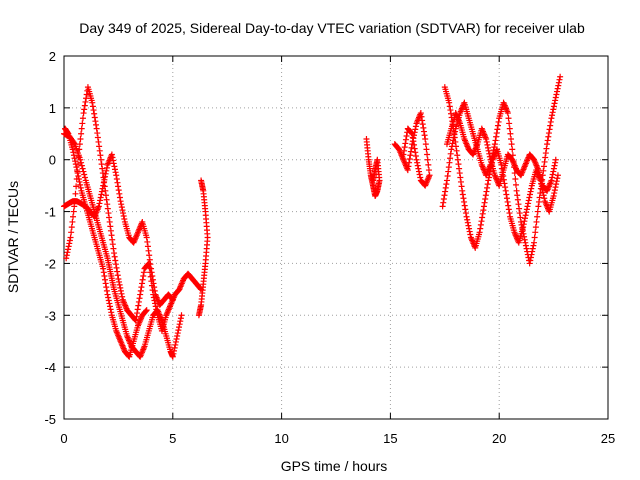 This screenshot has width=640, height=480. Describe the element at coordinates (608, 438) in the screenshot. I see `x-tick-label: 25` at that location.